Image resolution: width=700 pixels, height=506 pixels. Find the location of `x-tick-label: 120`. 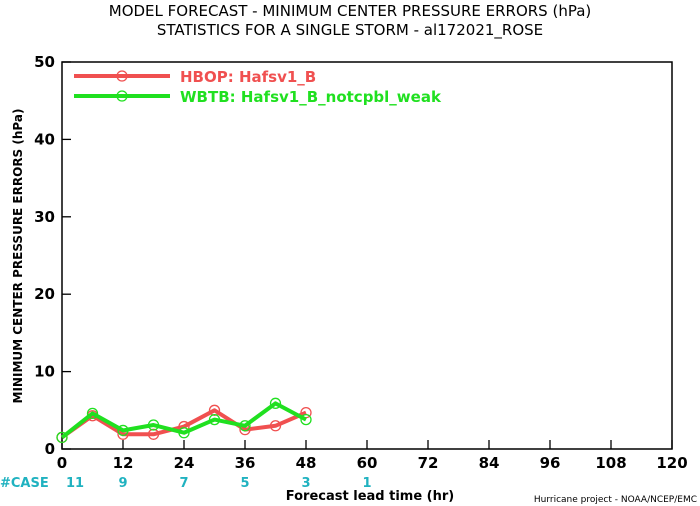

x-tick-label: 120 is located at coordinates (671, 463).